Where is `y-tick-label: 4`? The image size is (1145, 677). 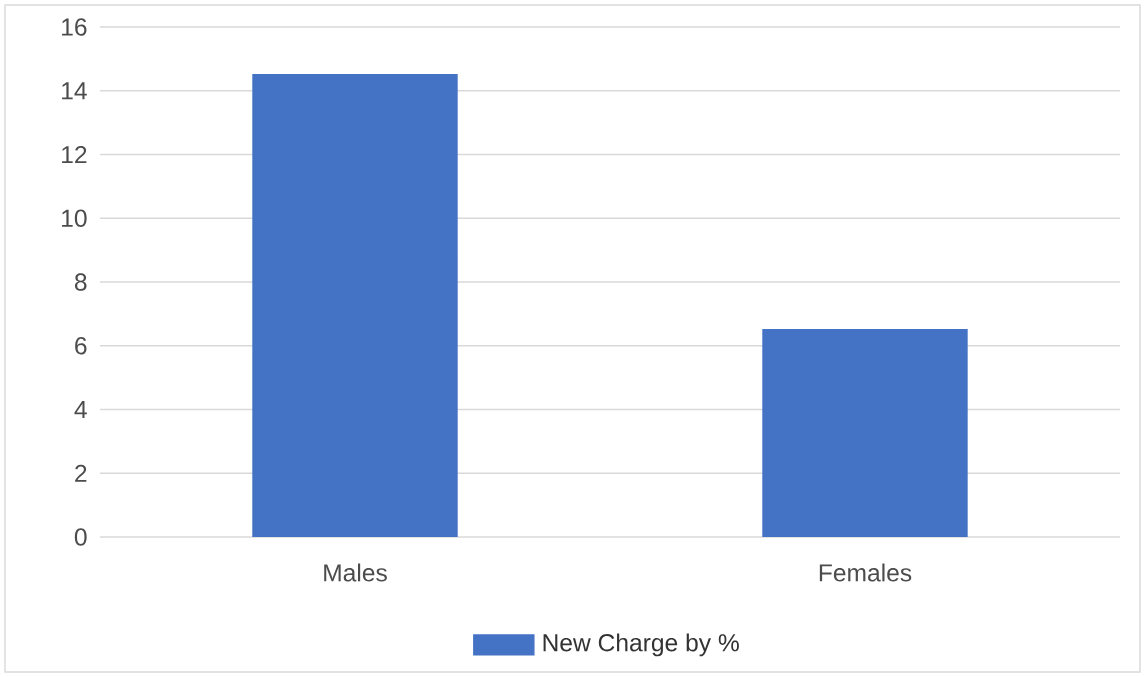 y-tick-label: 4 is located at coordinates (80, 409).